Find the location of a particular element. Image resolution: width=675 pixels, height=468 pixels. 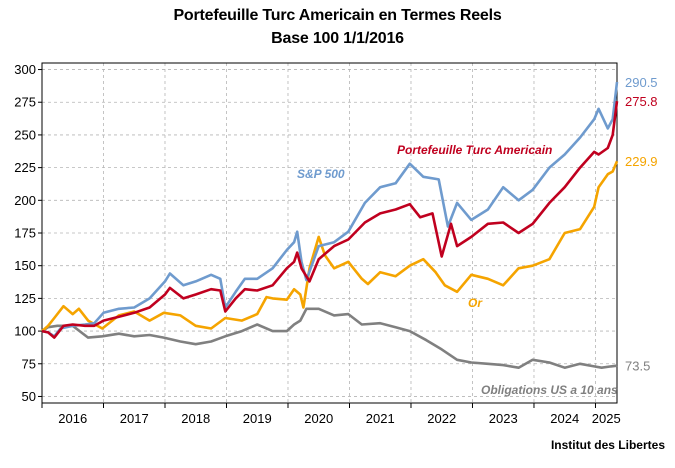

source-credit: Institut des Libertes is located at coordinates (607, 445).